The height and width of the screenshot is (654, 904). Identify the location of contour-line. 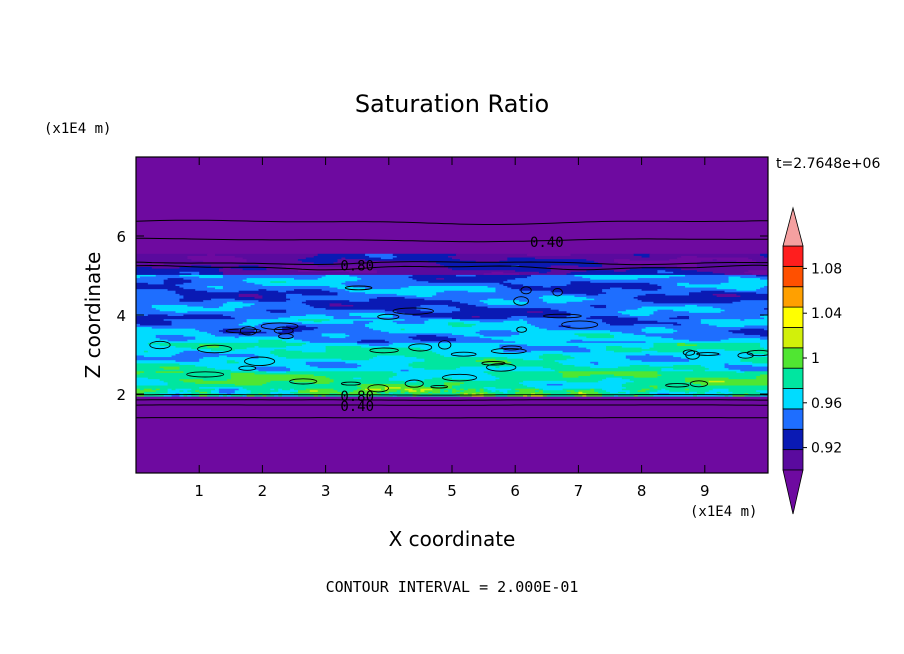
(452, 400).